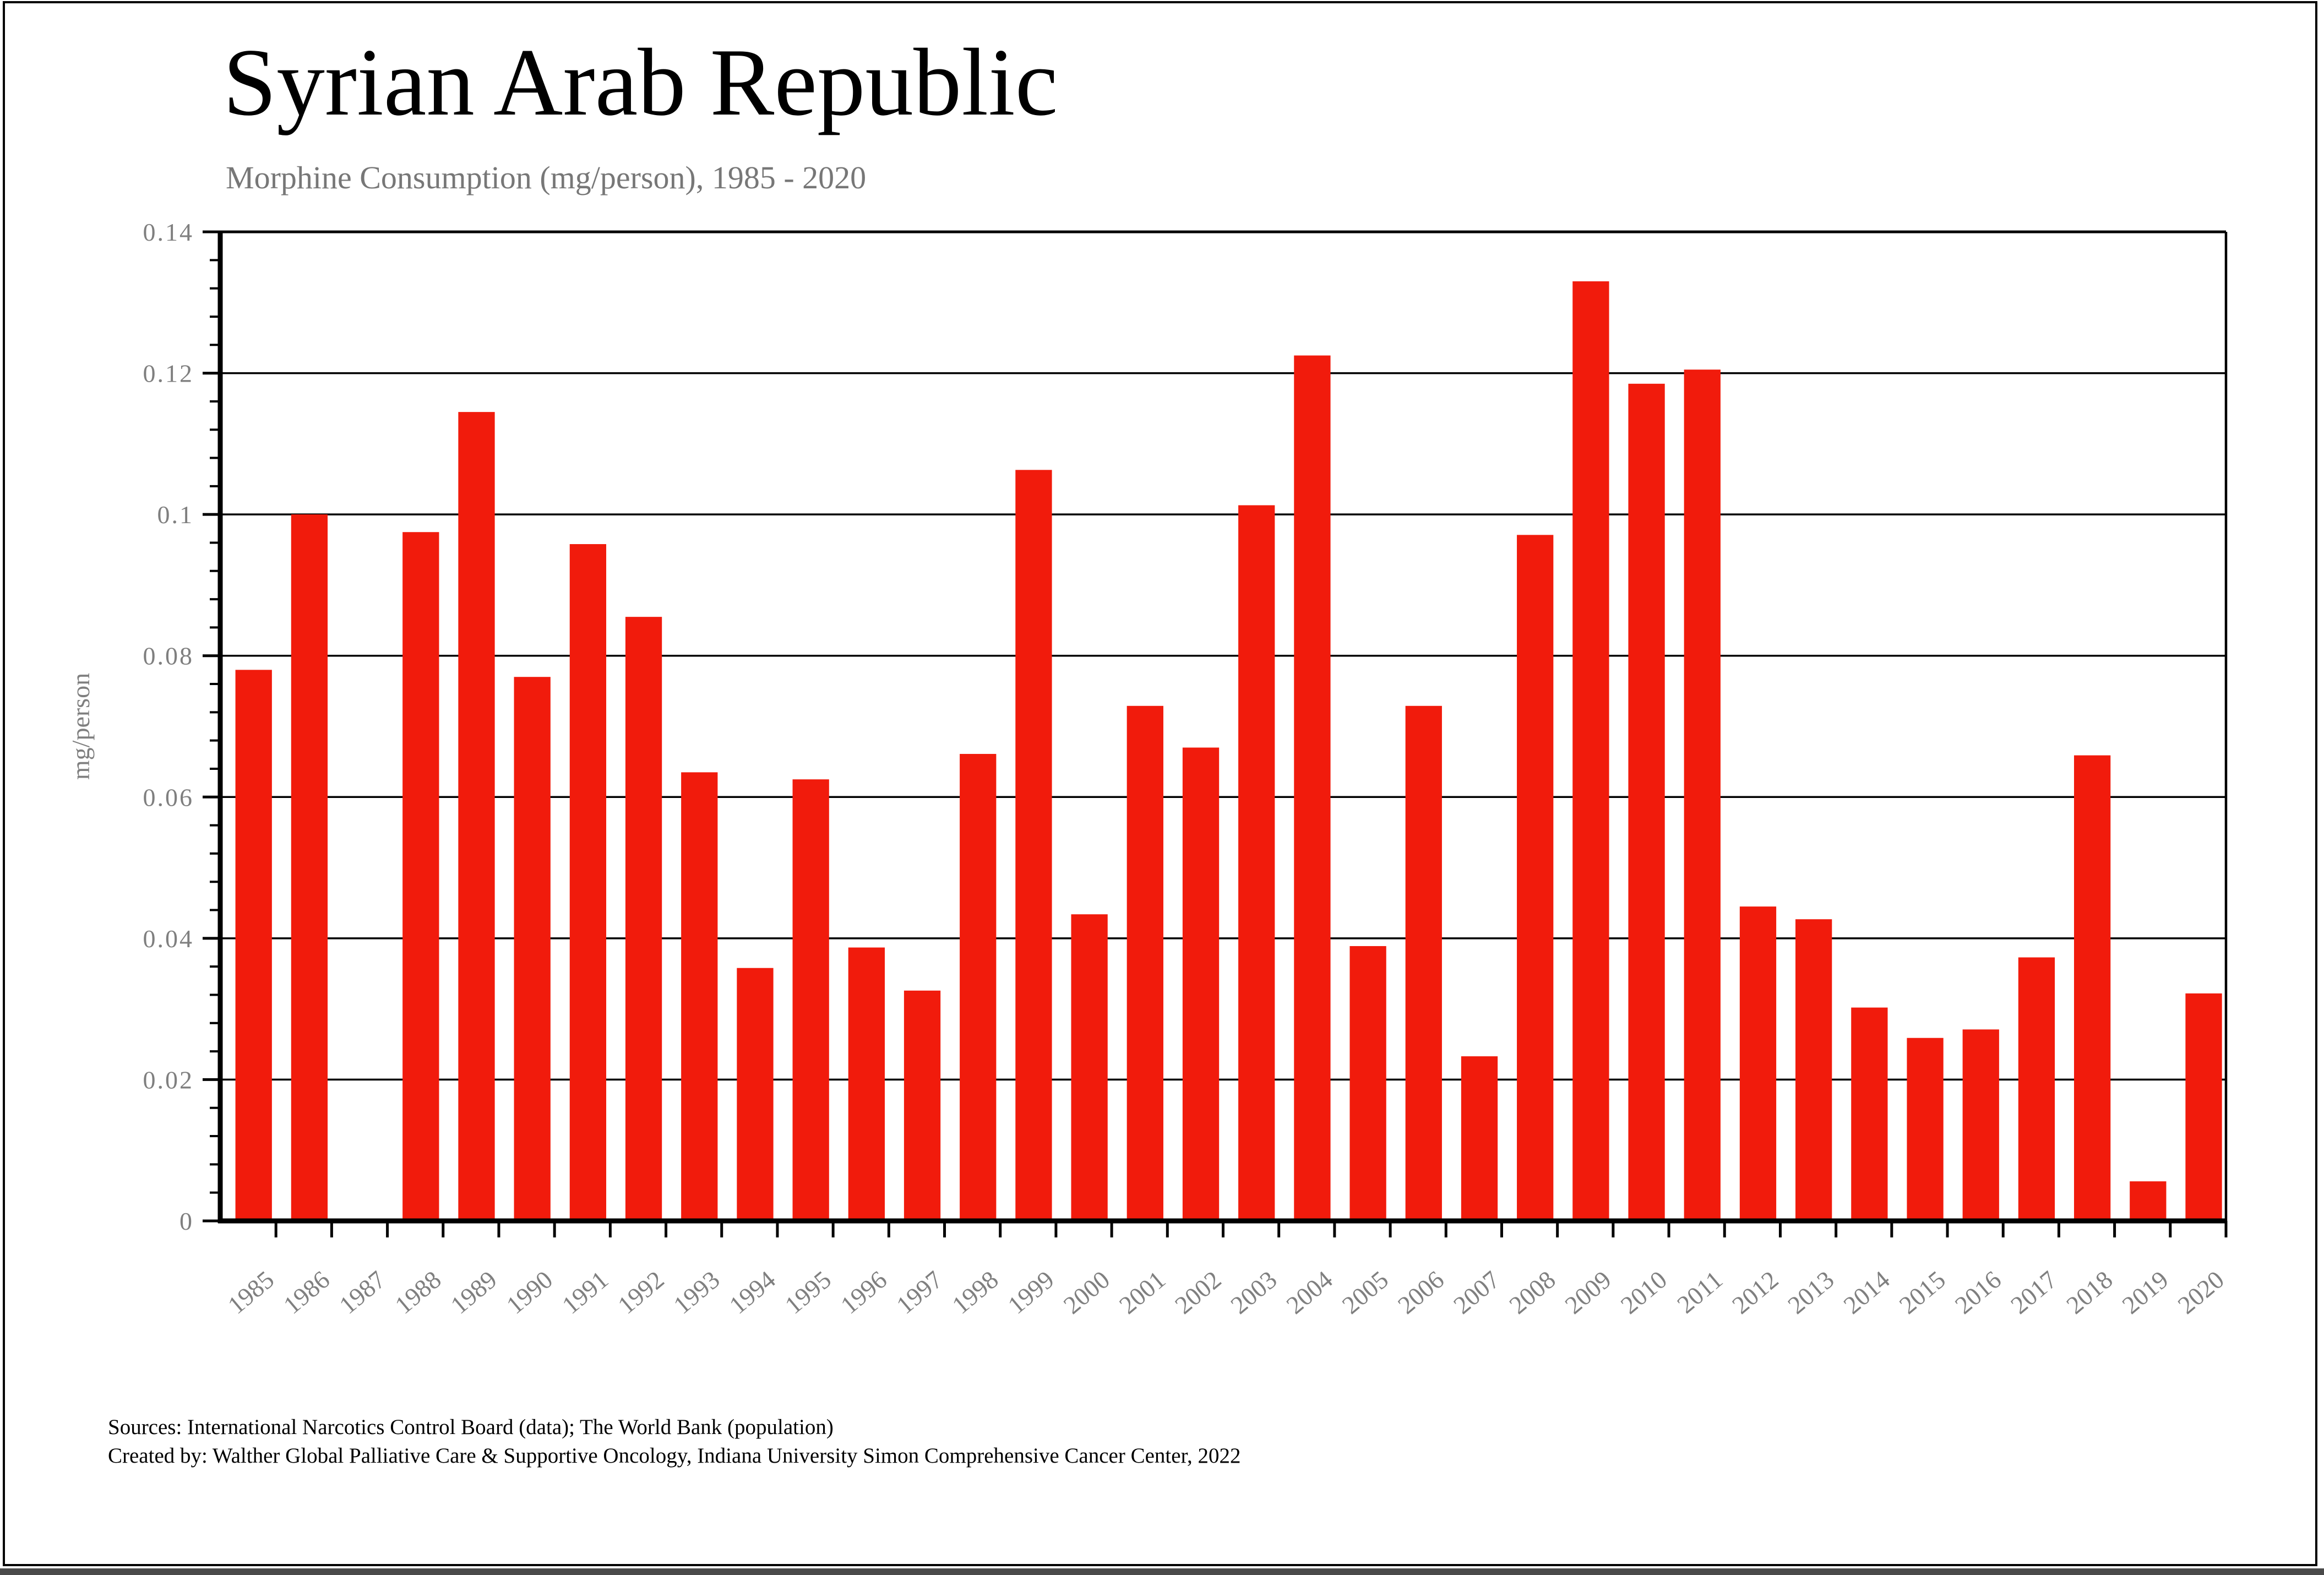 This screenshot has height=1575, width=2324. Describe the element at coordinates (1536, 878) in the screenshot. I see `bar-2008` at that location.